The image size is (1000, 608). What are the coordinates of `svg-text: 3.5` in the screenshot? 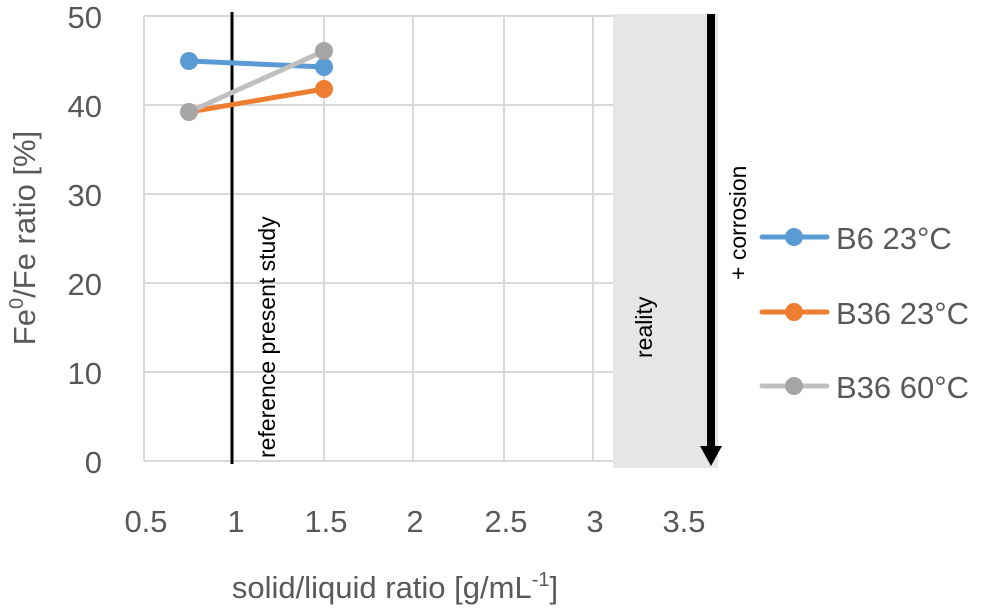 It's located at (683, 521).